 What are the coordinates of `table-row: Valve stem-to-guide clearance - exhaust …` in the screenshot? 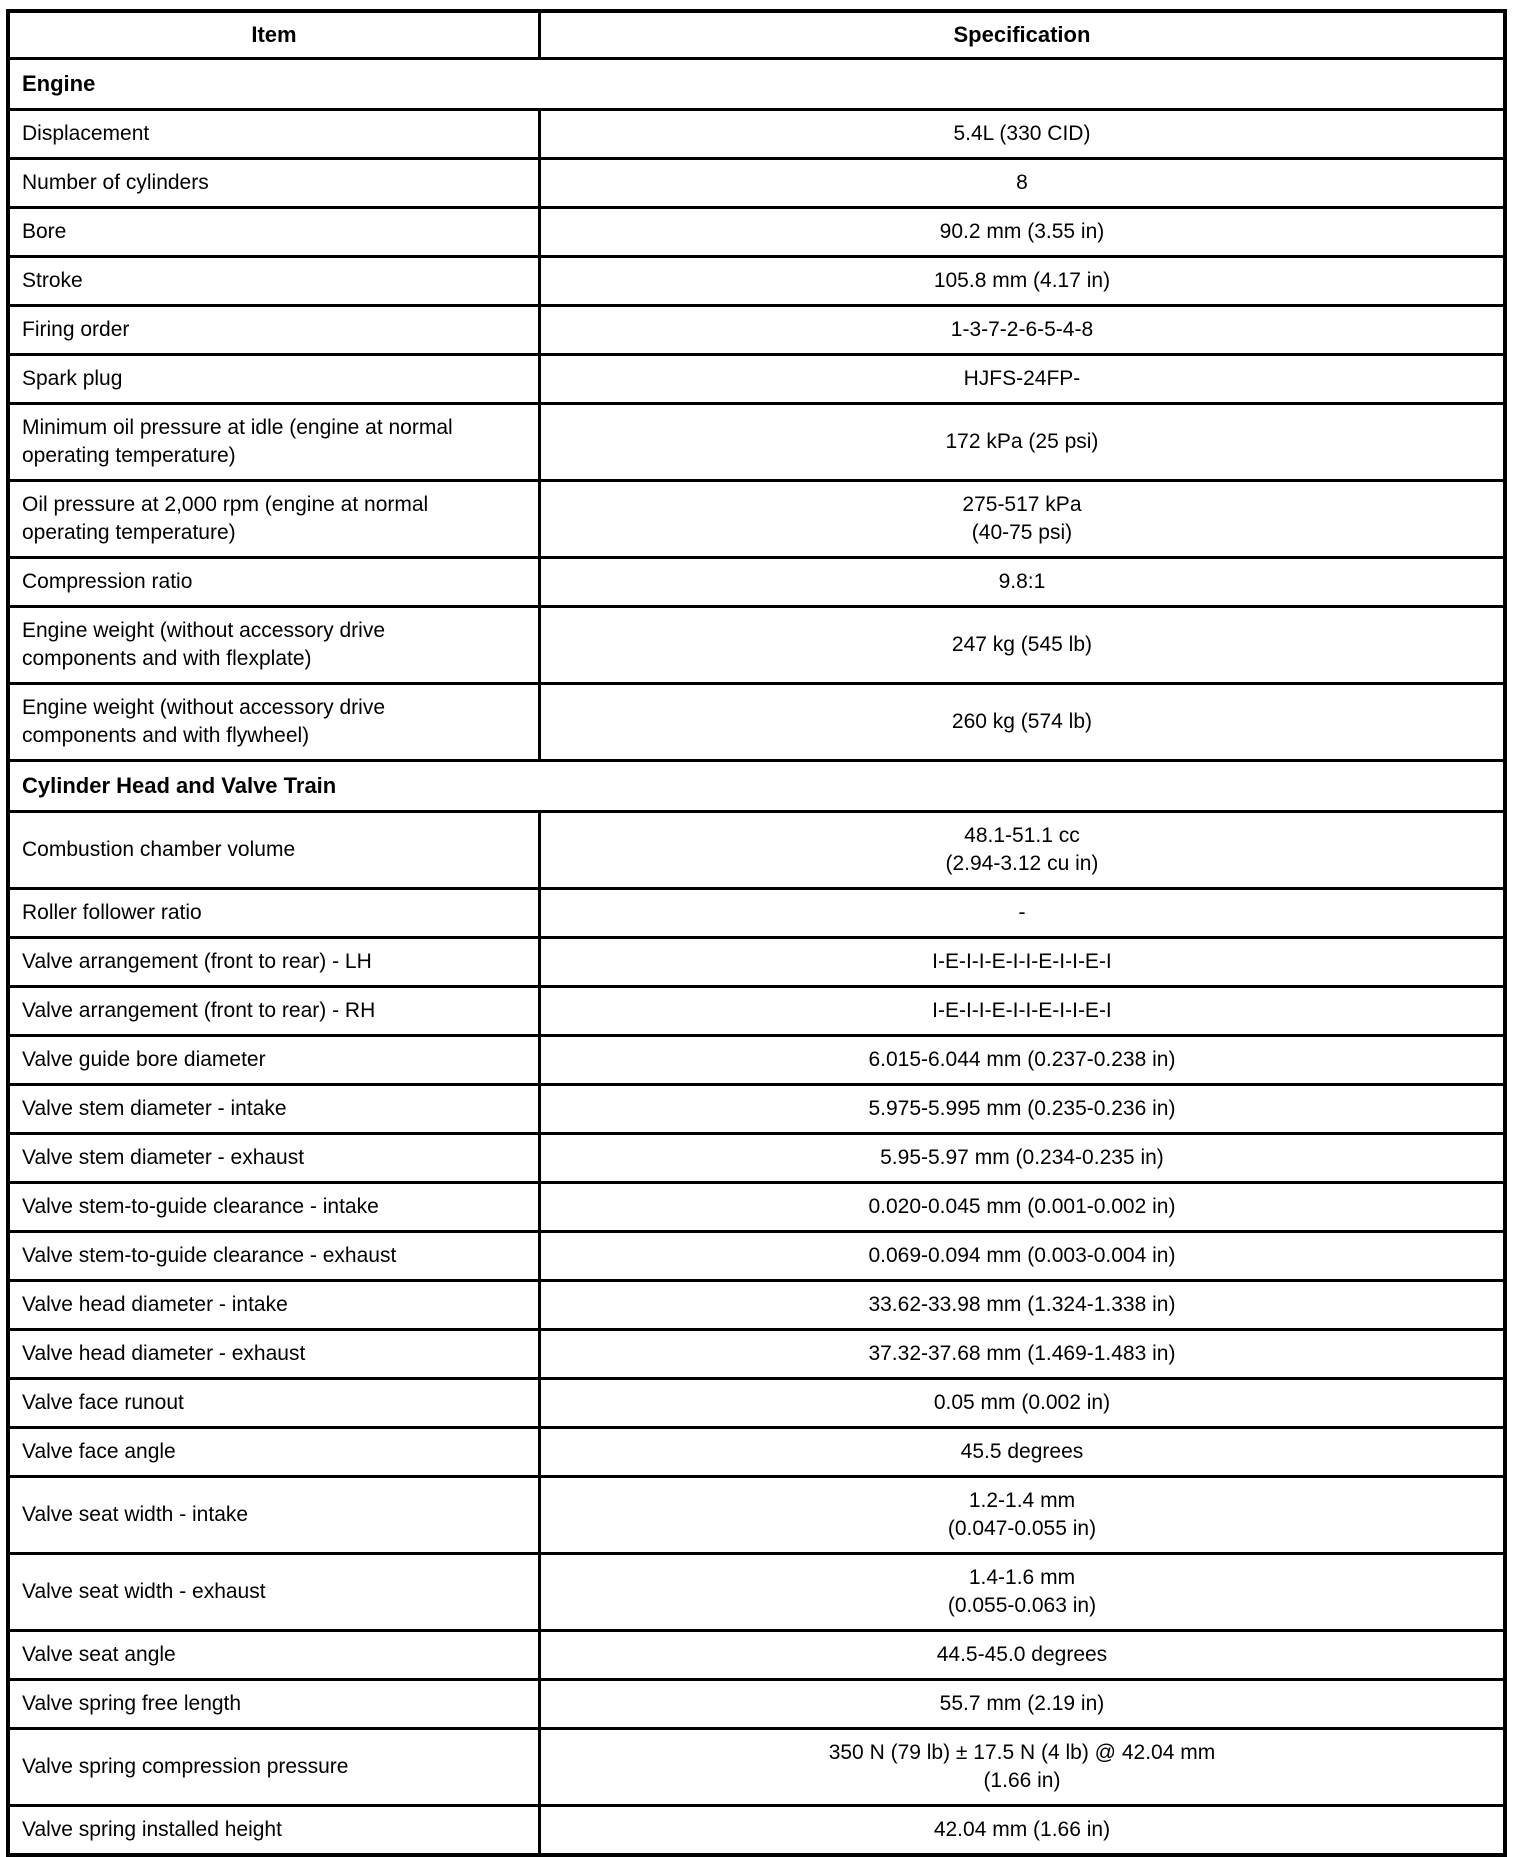 It's located at (756, 1256).